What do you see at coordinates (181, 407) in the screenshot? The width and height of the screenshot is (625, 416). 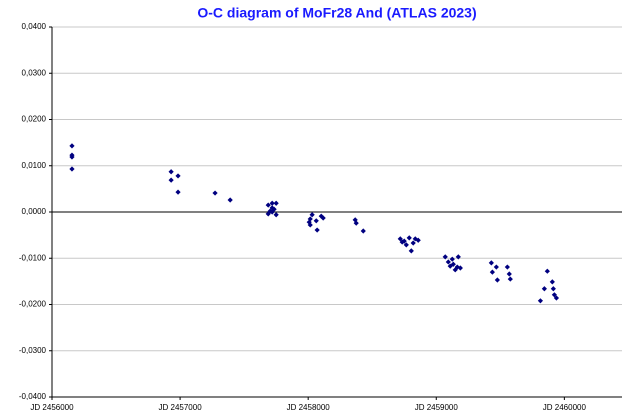 I see `x-tick-label: JD 2457000` at bounding box center [181, 407].